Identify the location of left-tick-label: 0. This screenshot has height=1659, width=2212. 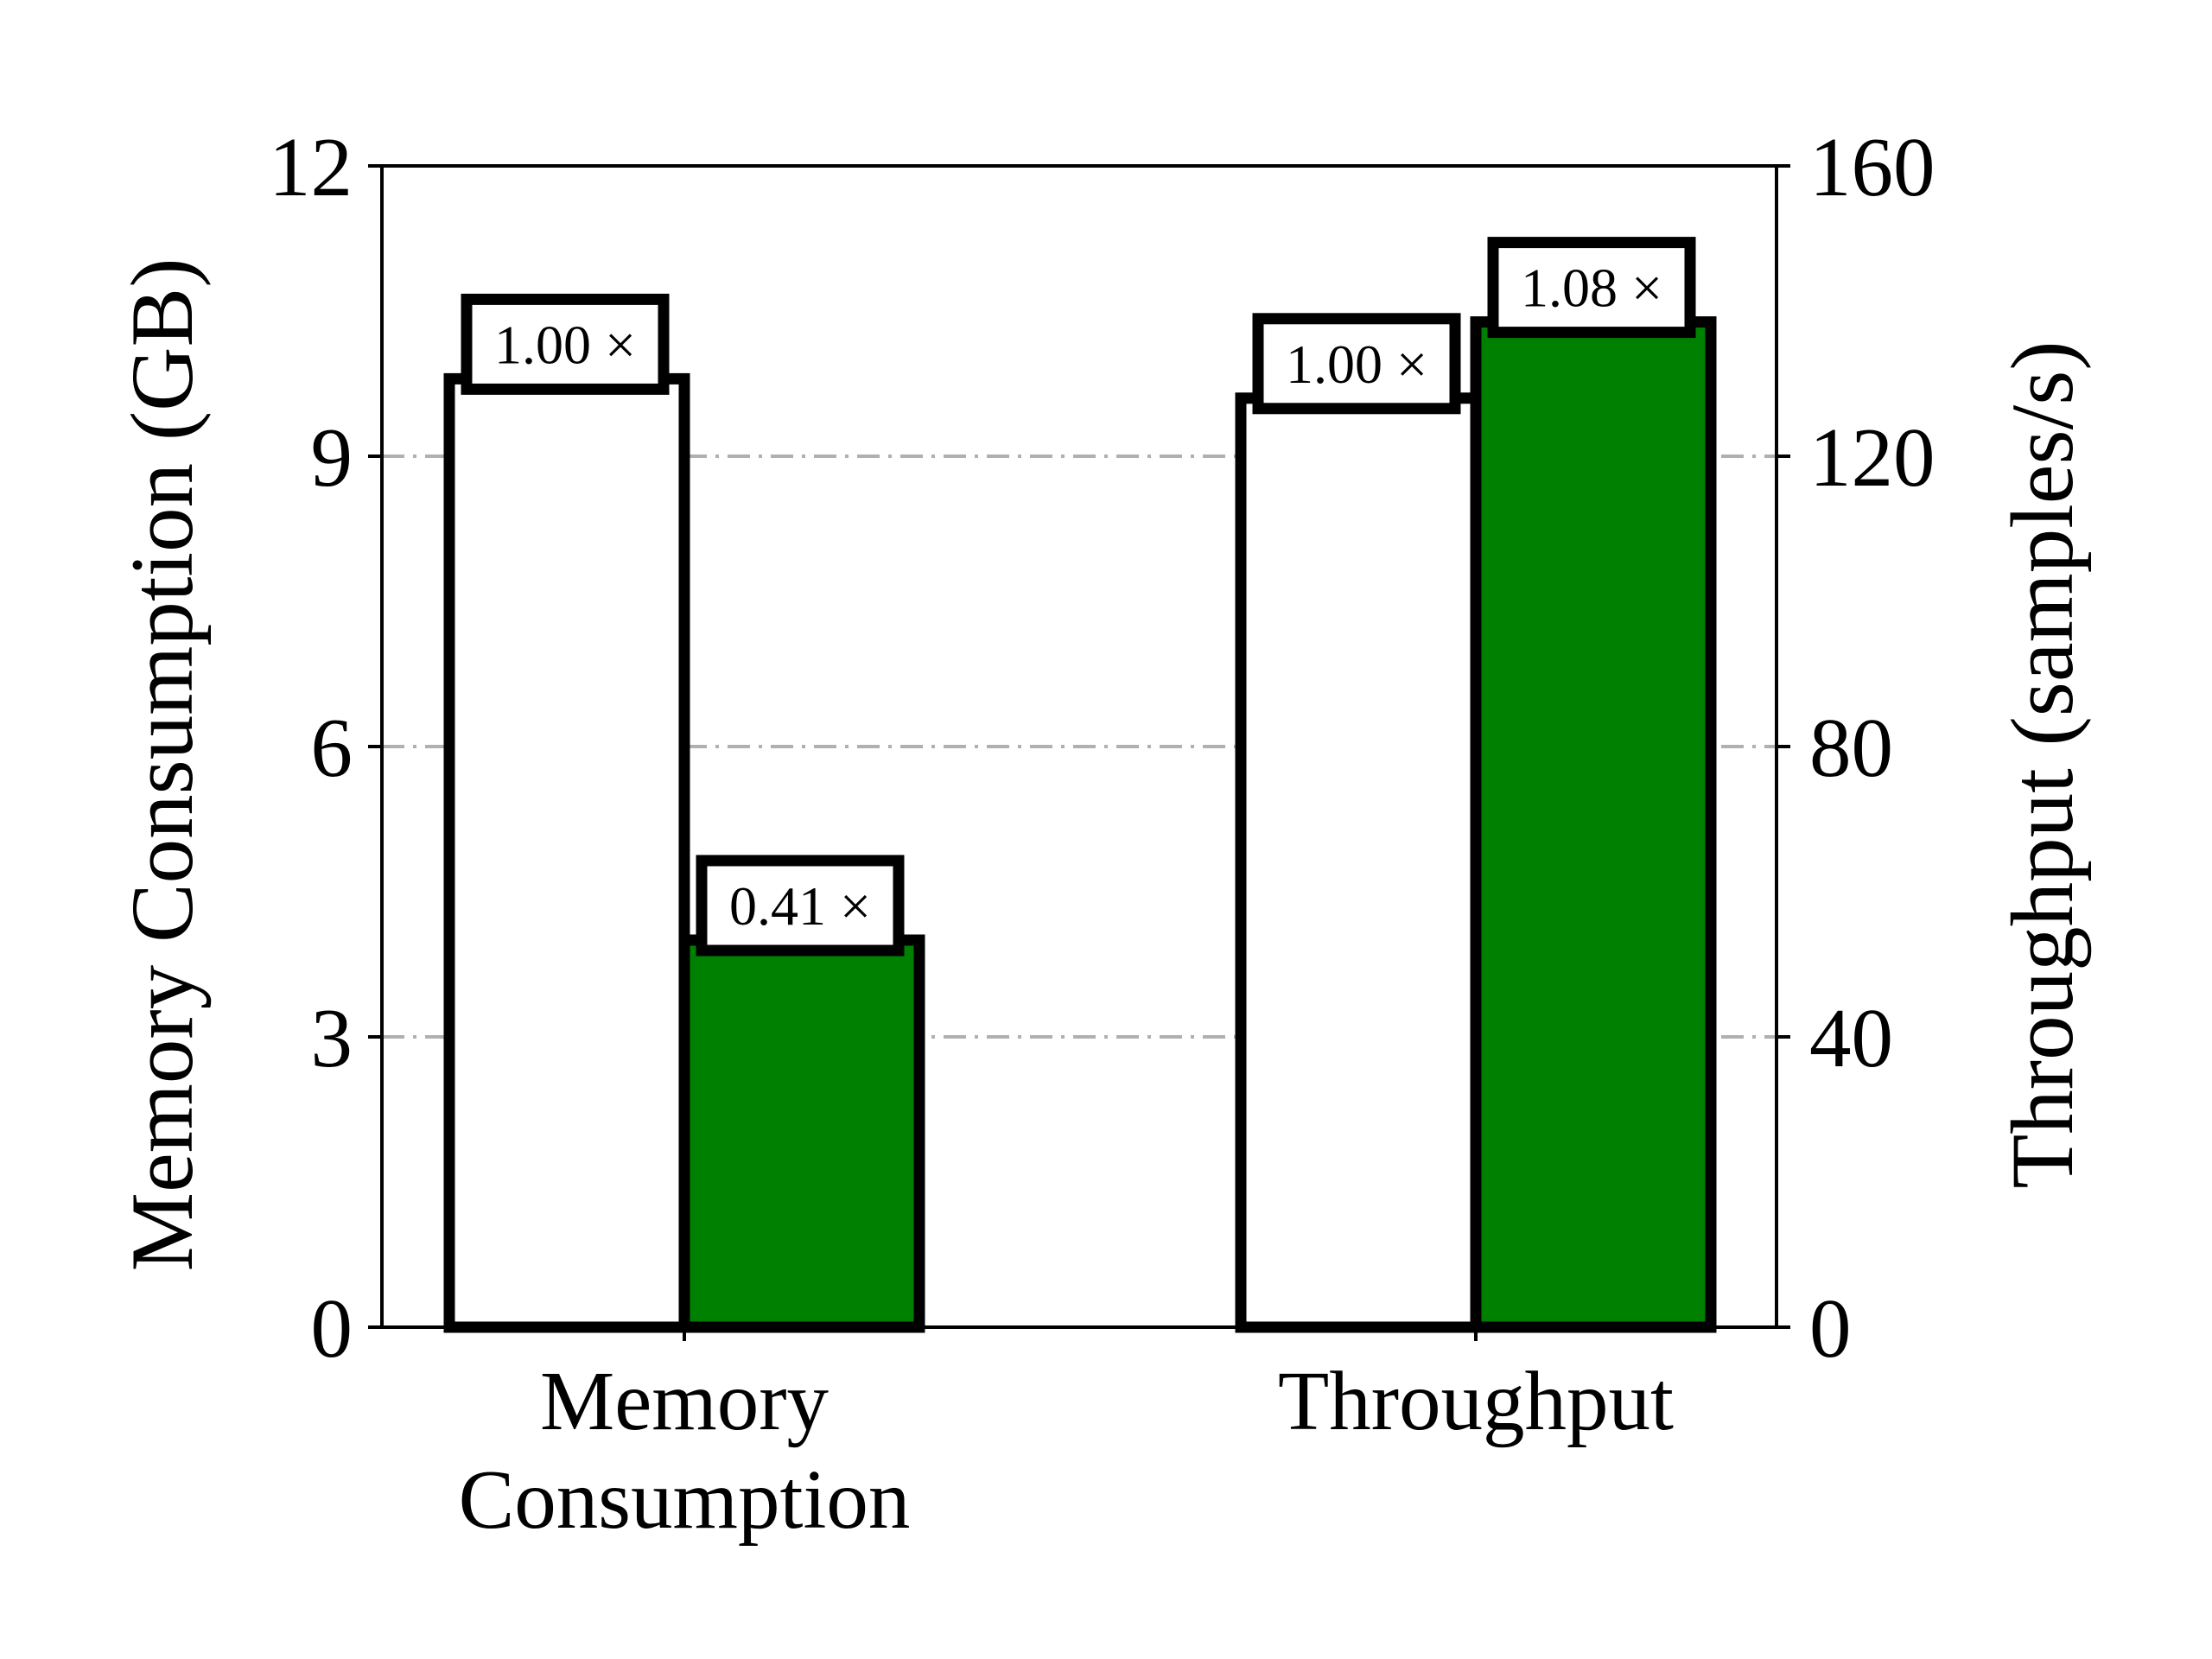
(332, 1328).